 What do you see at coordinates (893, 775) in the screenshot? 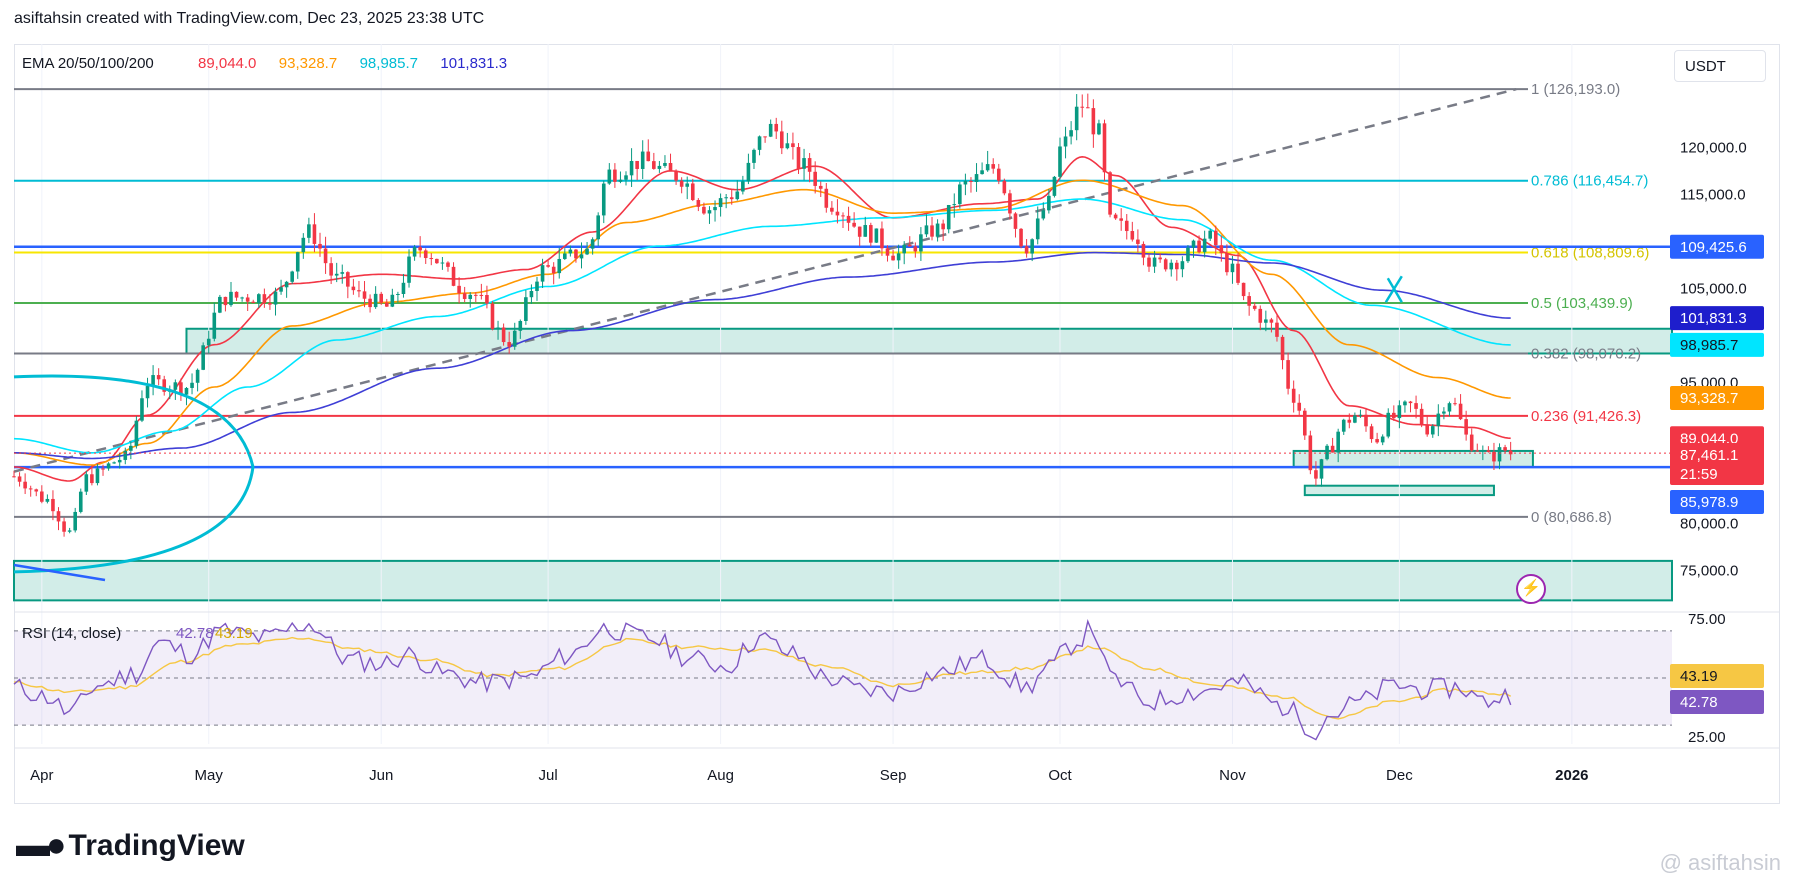
I see `time-tick-sep: Sep` at bounding box center [893, 775].